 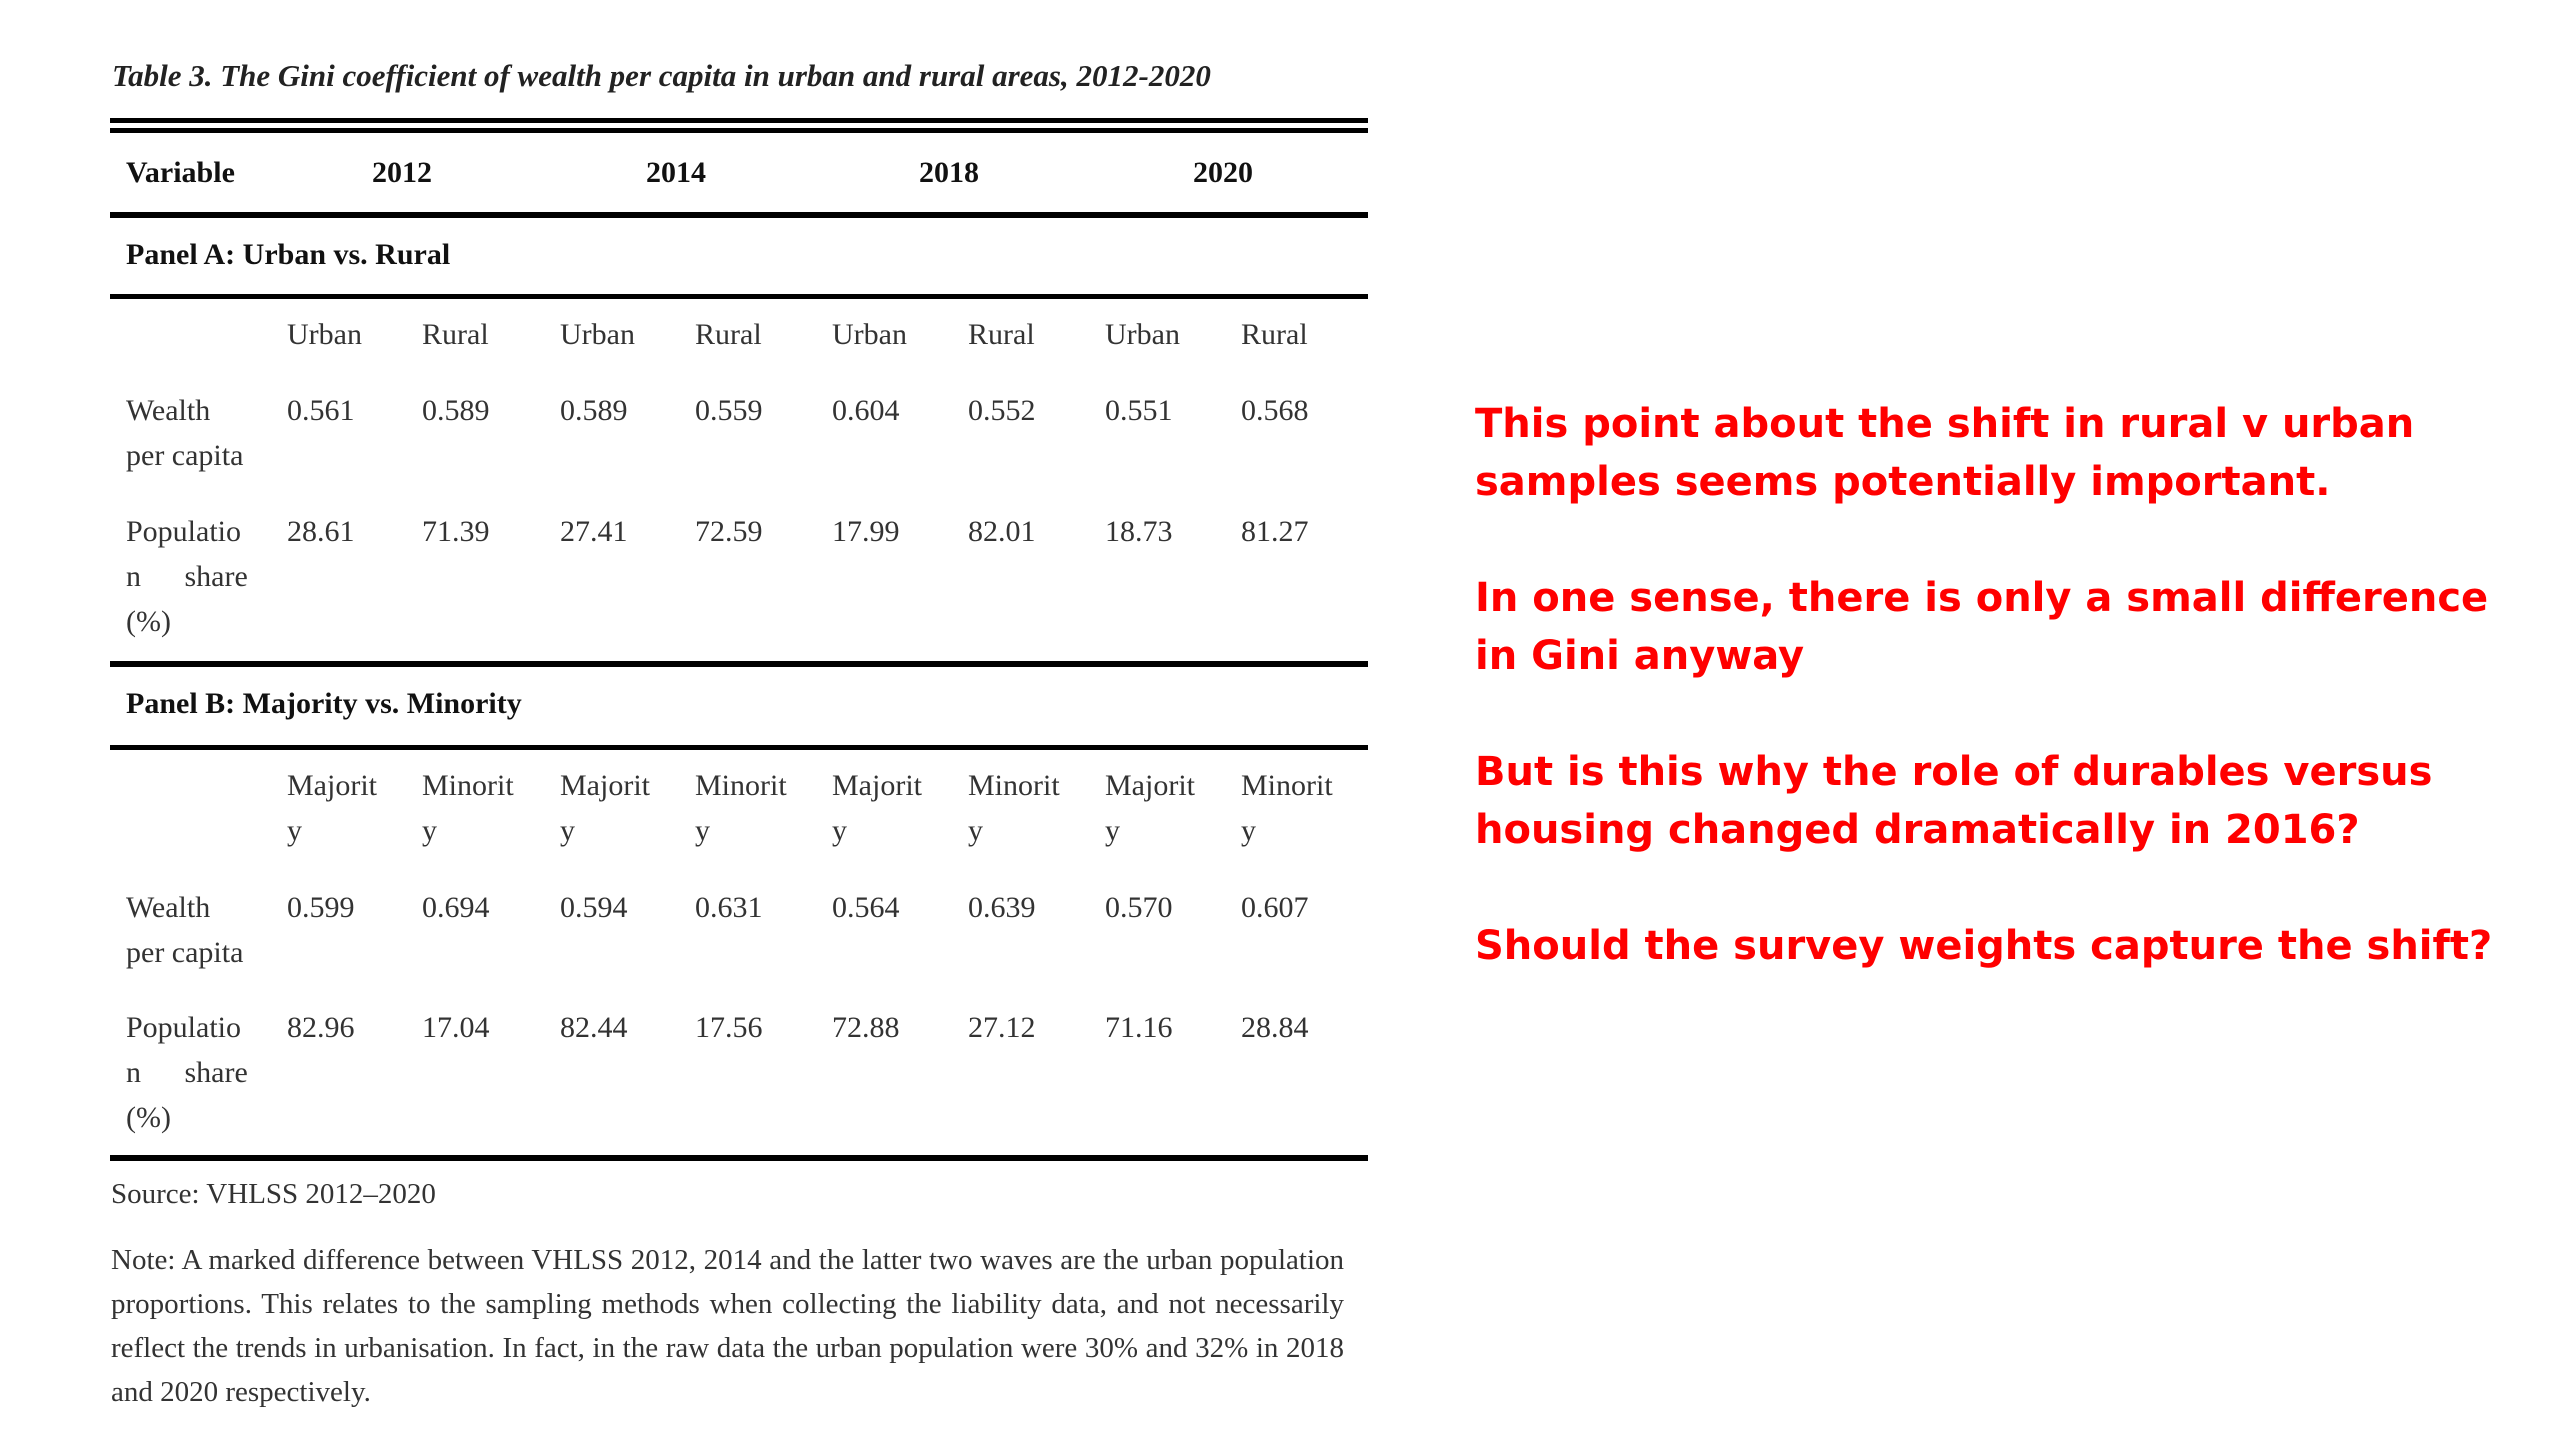 I want to click on bottom-rule, so click(x=739, y=1158).